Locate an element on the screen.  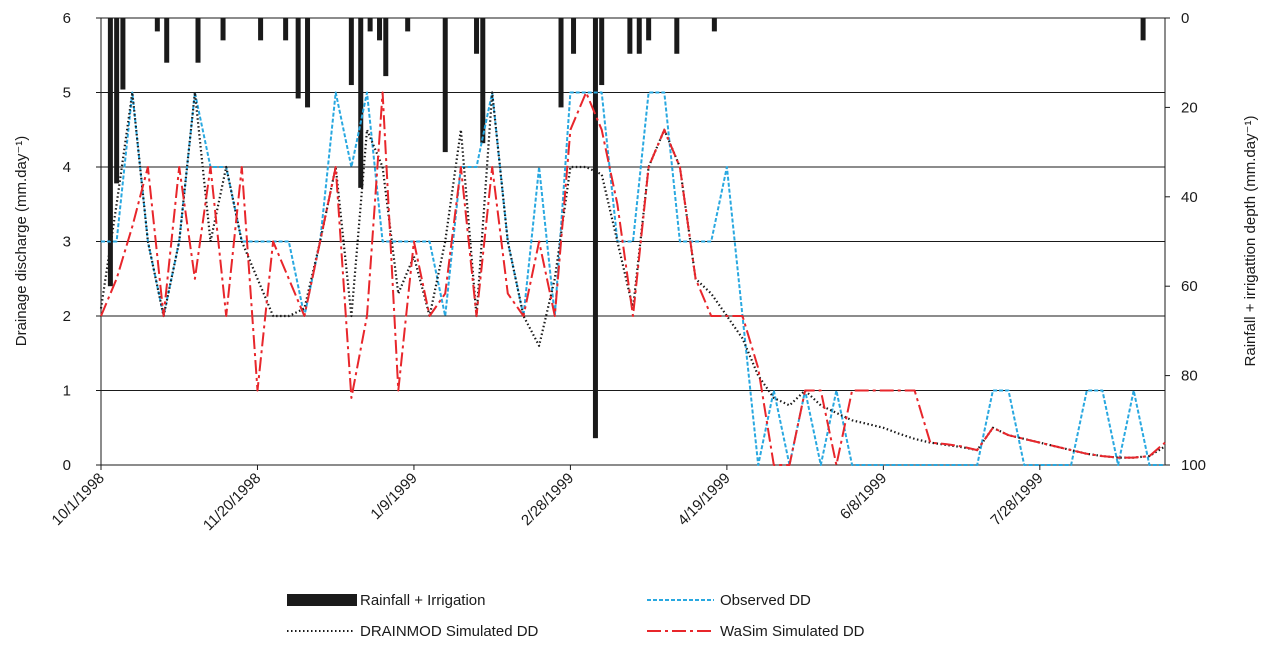
y-tick-label: 1 is located at coordinates (67, 391).